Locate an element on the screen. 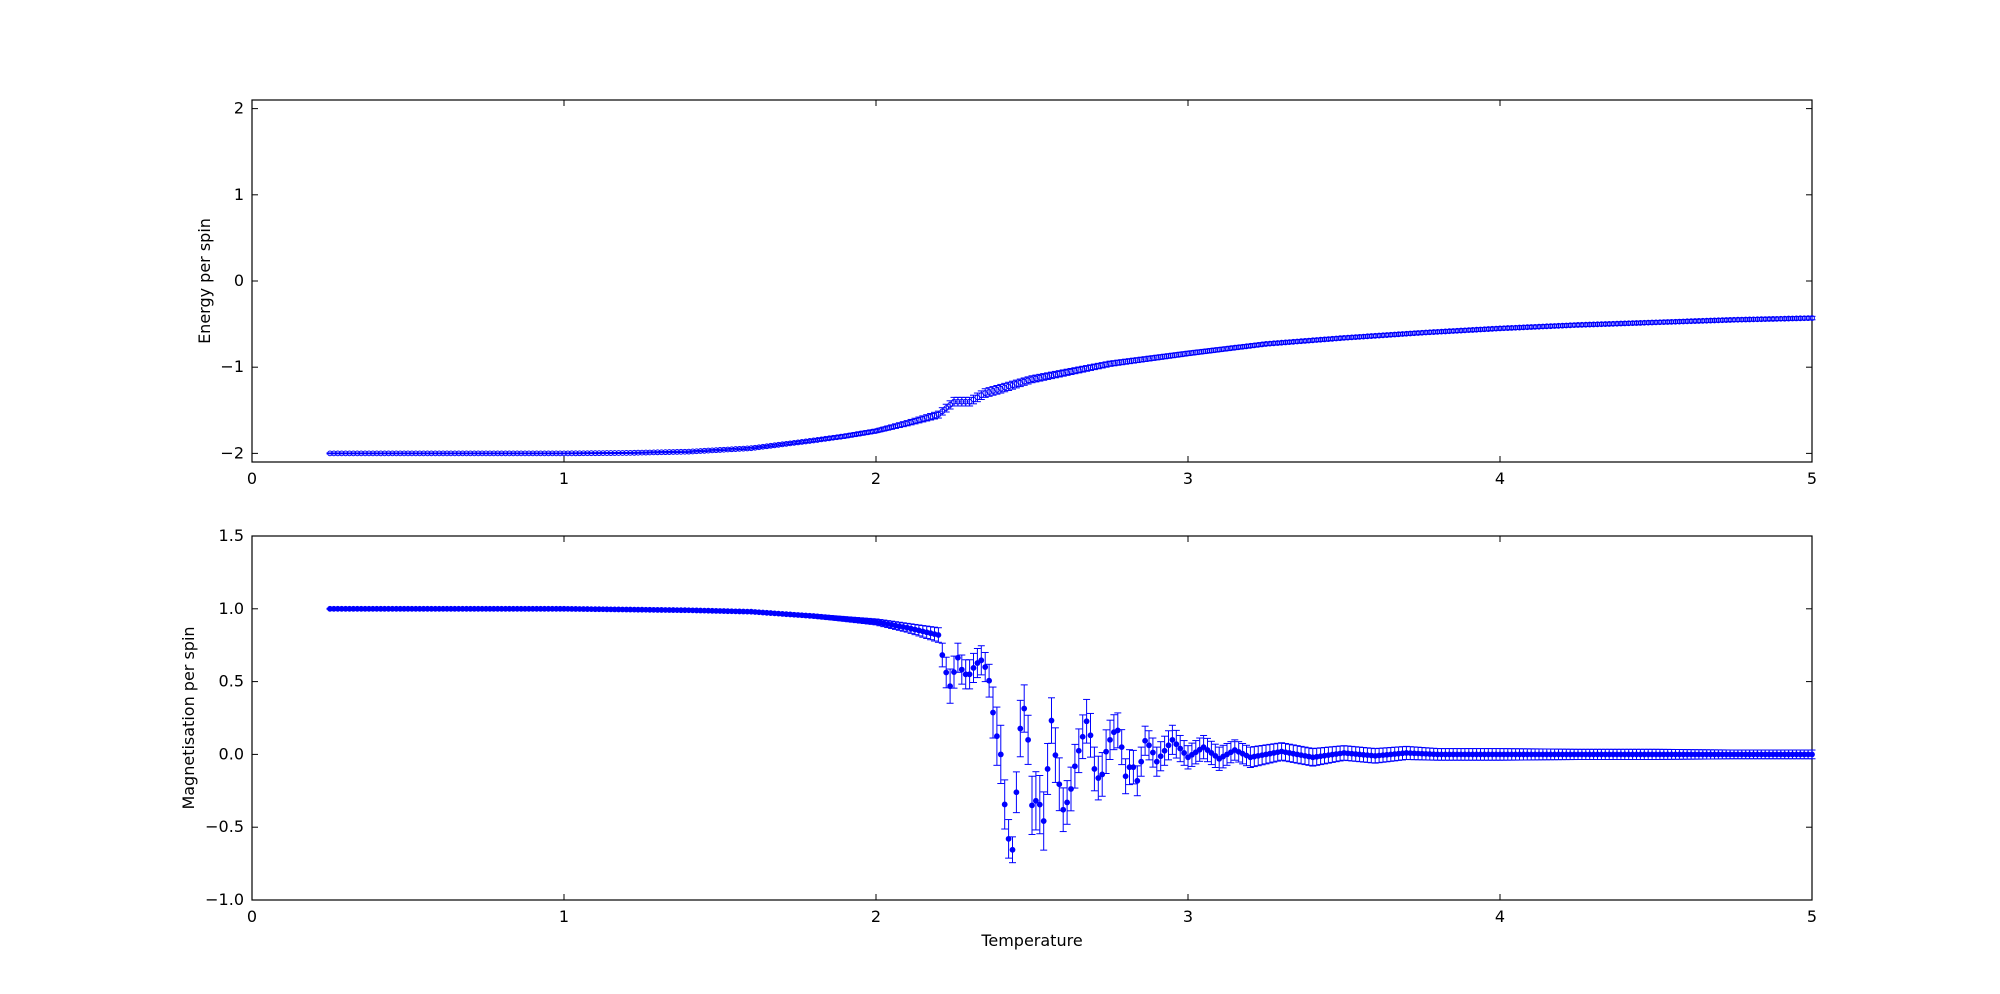  y-axis-label: Energy per spin is located at coordinates (204, 281).